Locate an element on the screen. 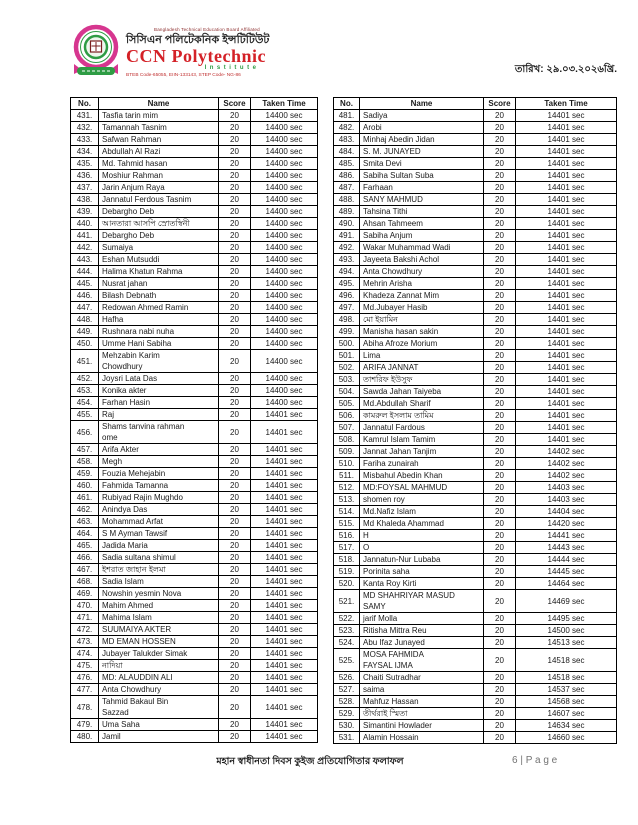  row-number: 528. is located at coordinates (346, 701).